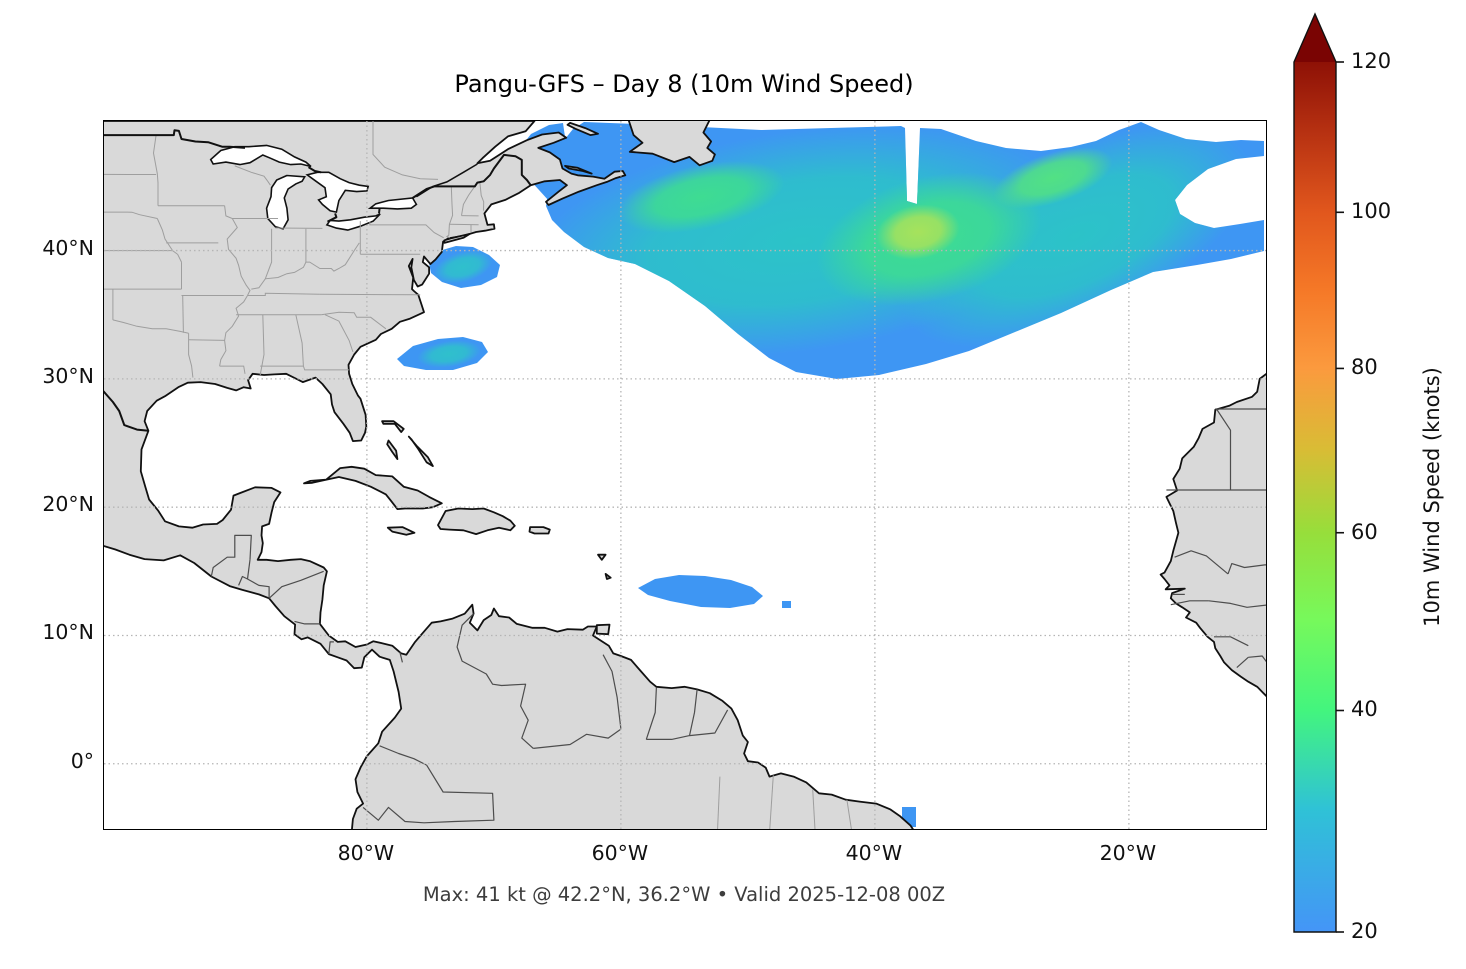 Image resolution: width=1466 pixels, height=969 pixels. I want to click on x-tick-label: 40°W, so click(874, 853).